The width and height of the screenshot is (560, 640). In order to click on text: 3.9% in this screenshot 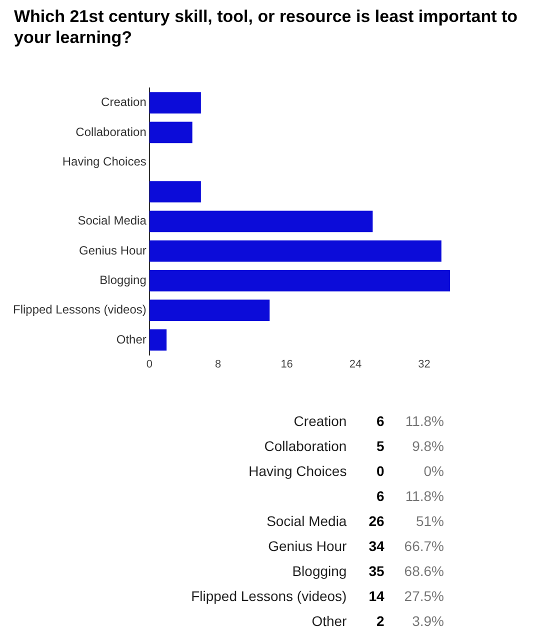, I will do `click(428, 621)`.